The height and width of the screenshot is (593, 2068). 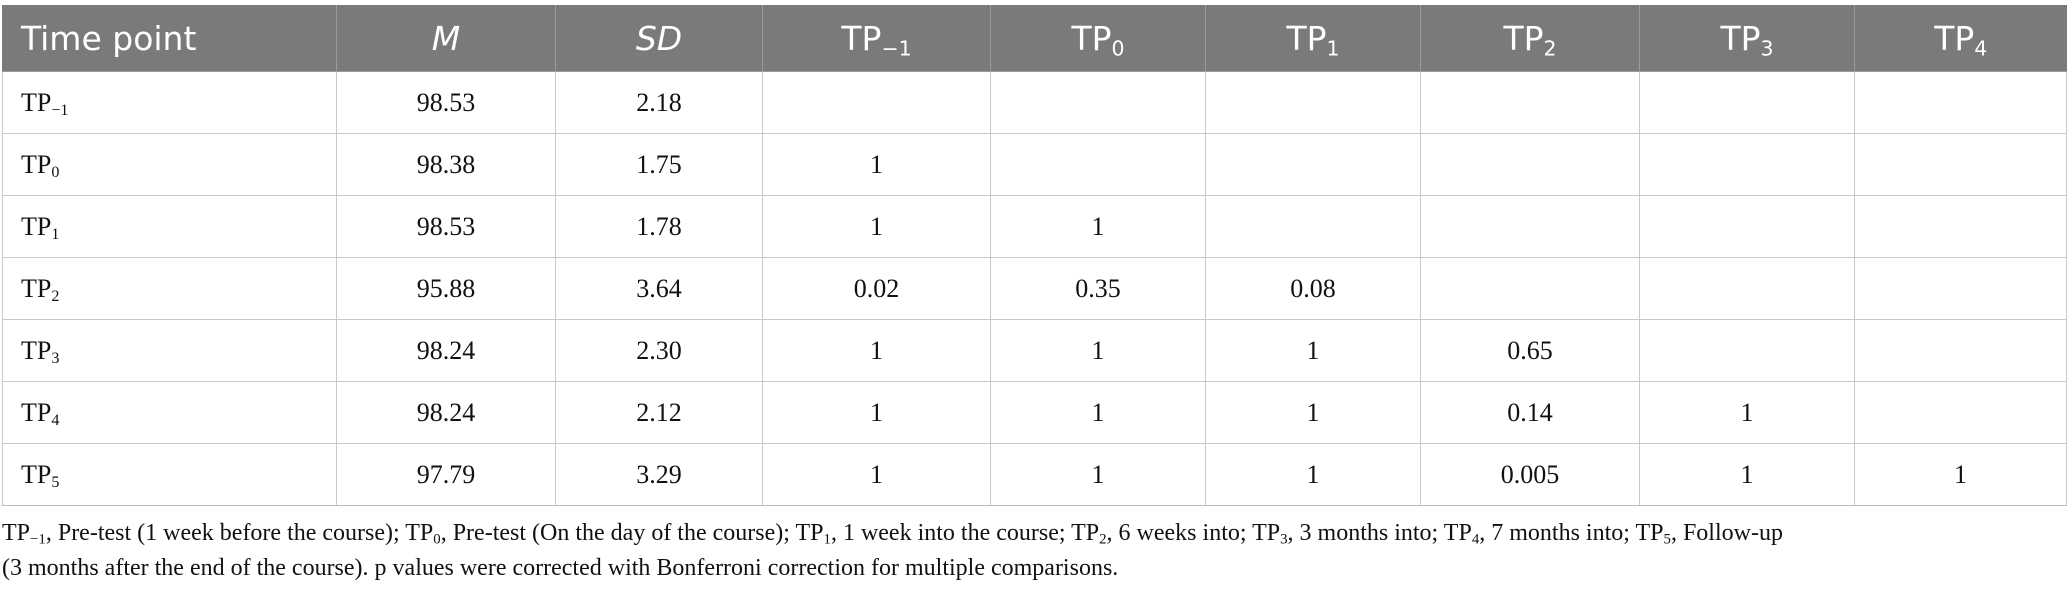 What do you see at coordinates (1284, 539) in the screenshot?
I see `footnote-subscript: 3` at bounding box center [1284, 539].